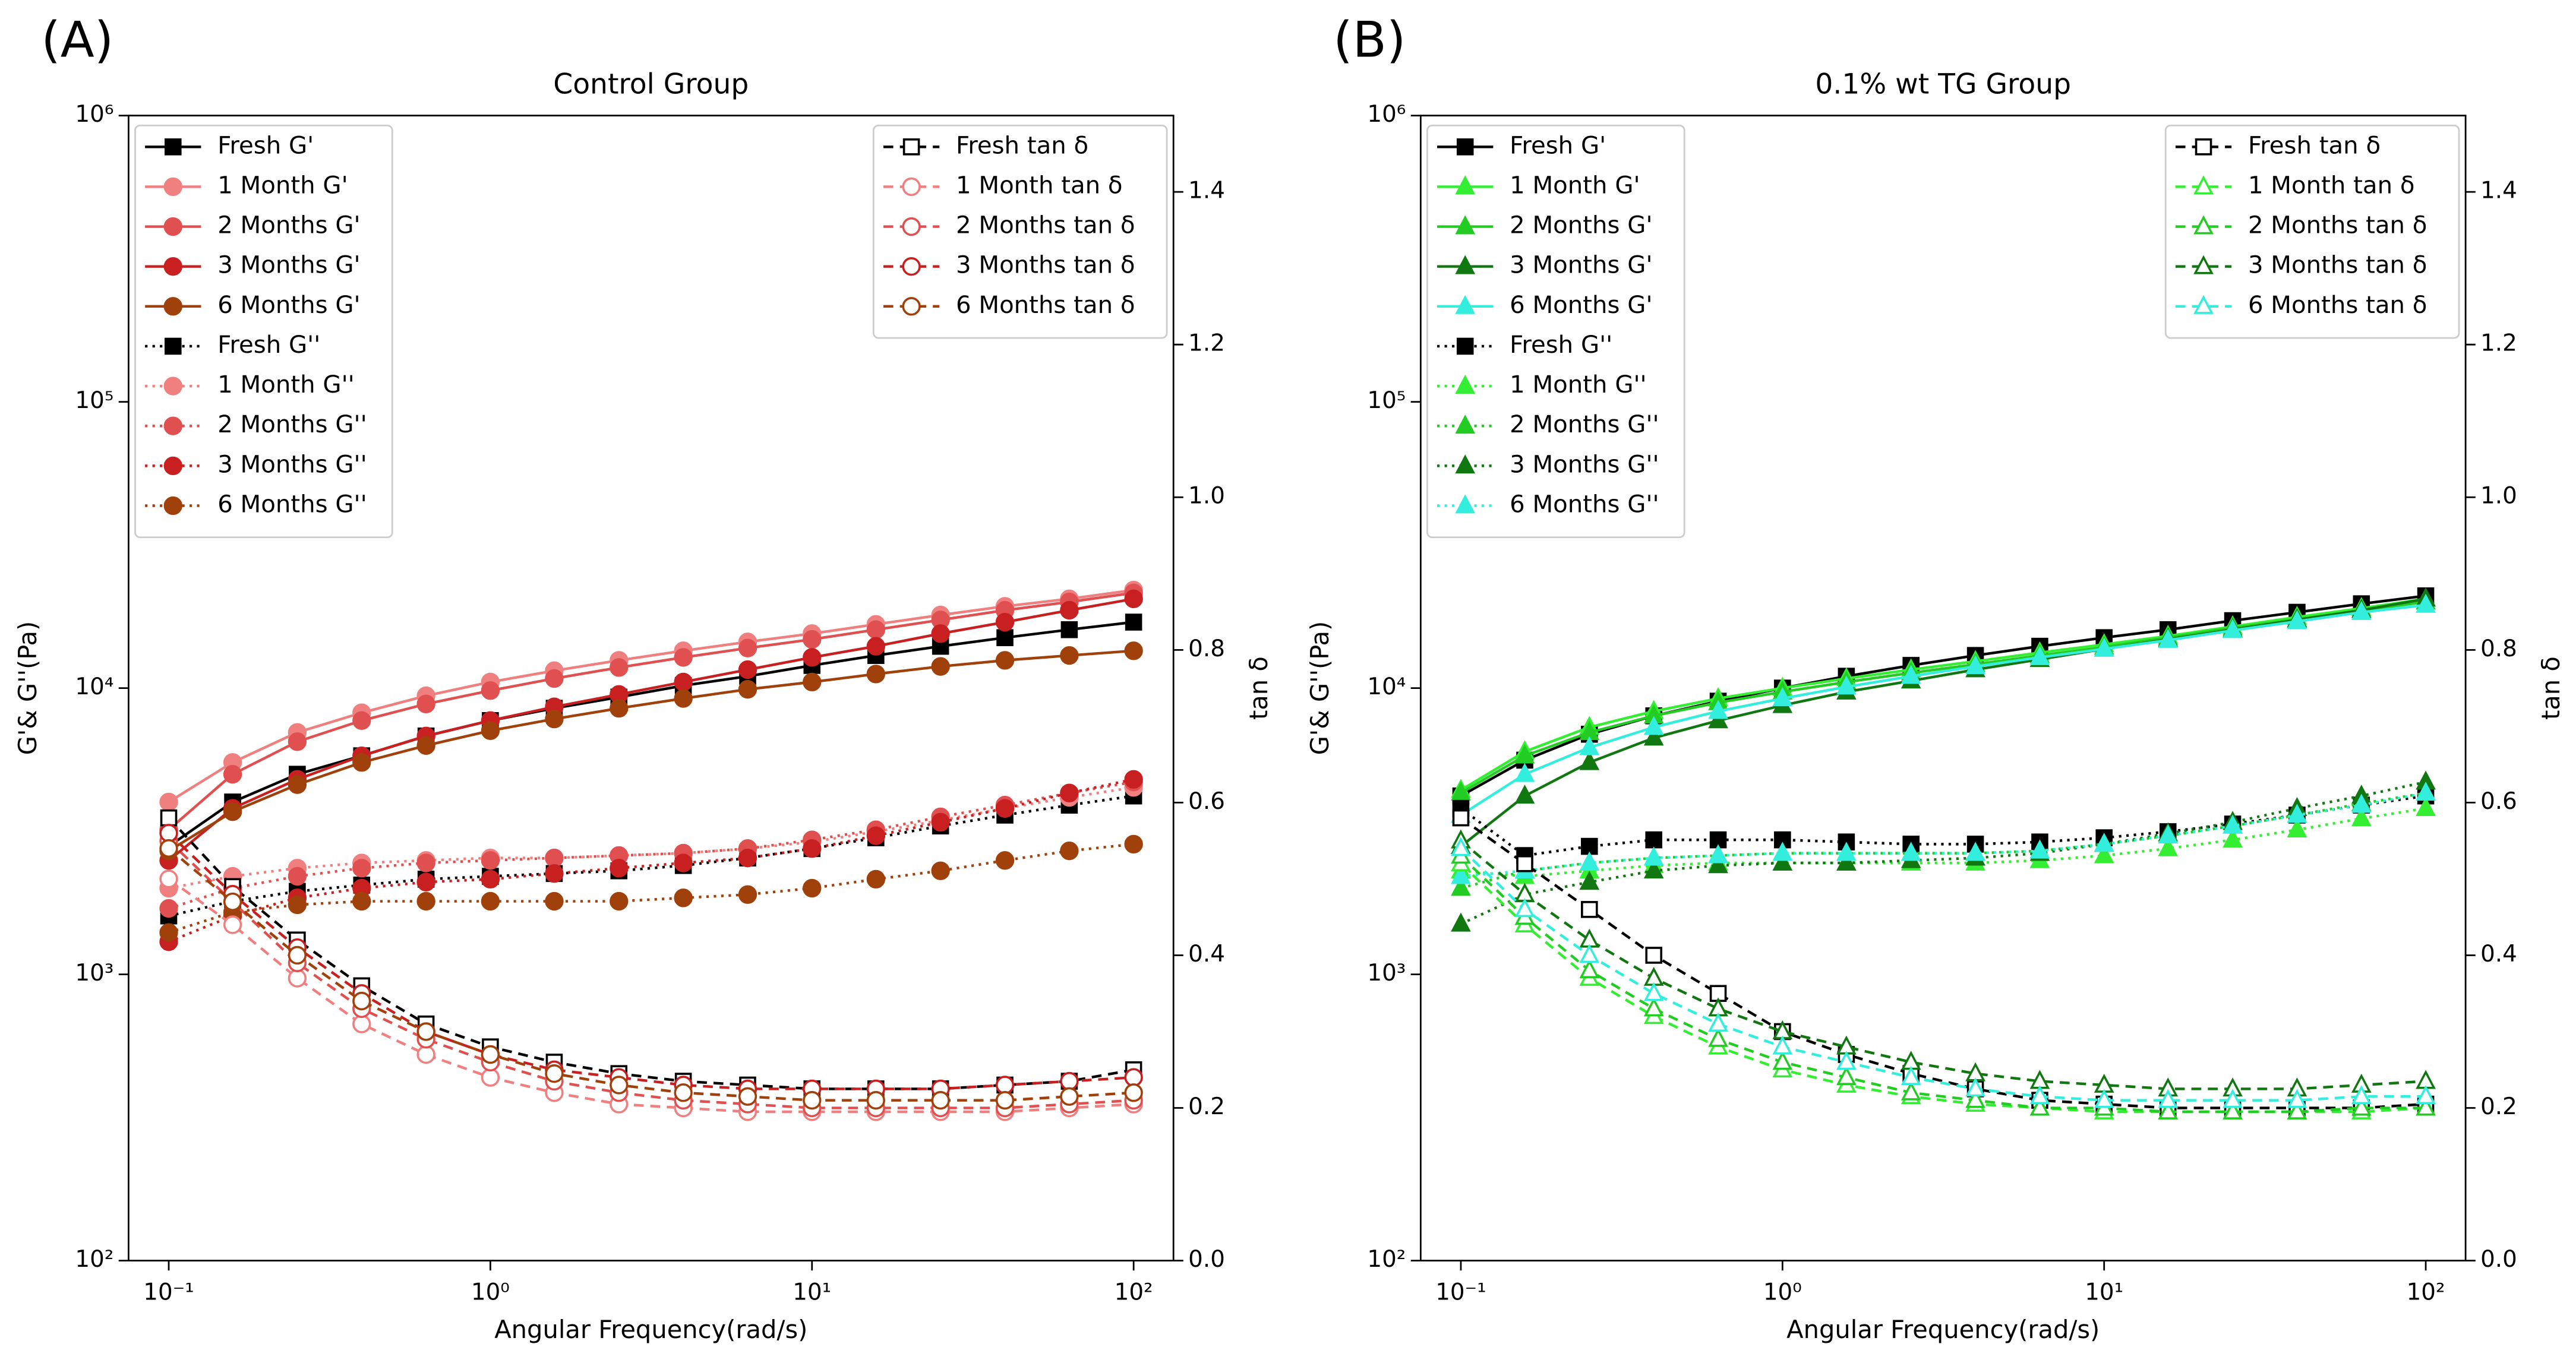  Describe the element at coordinates (2314, 145) in the screenshot. I see `legend-label: Fresh tan δ` at that location.